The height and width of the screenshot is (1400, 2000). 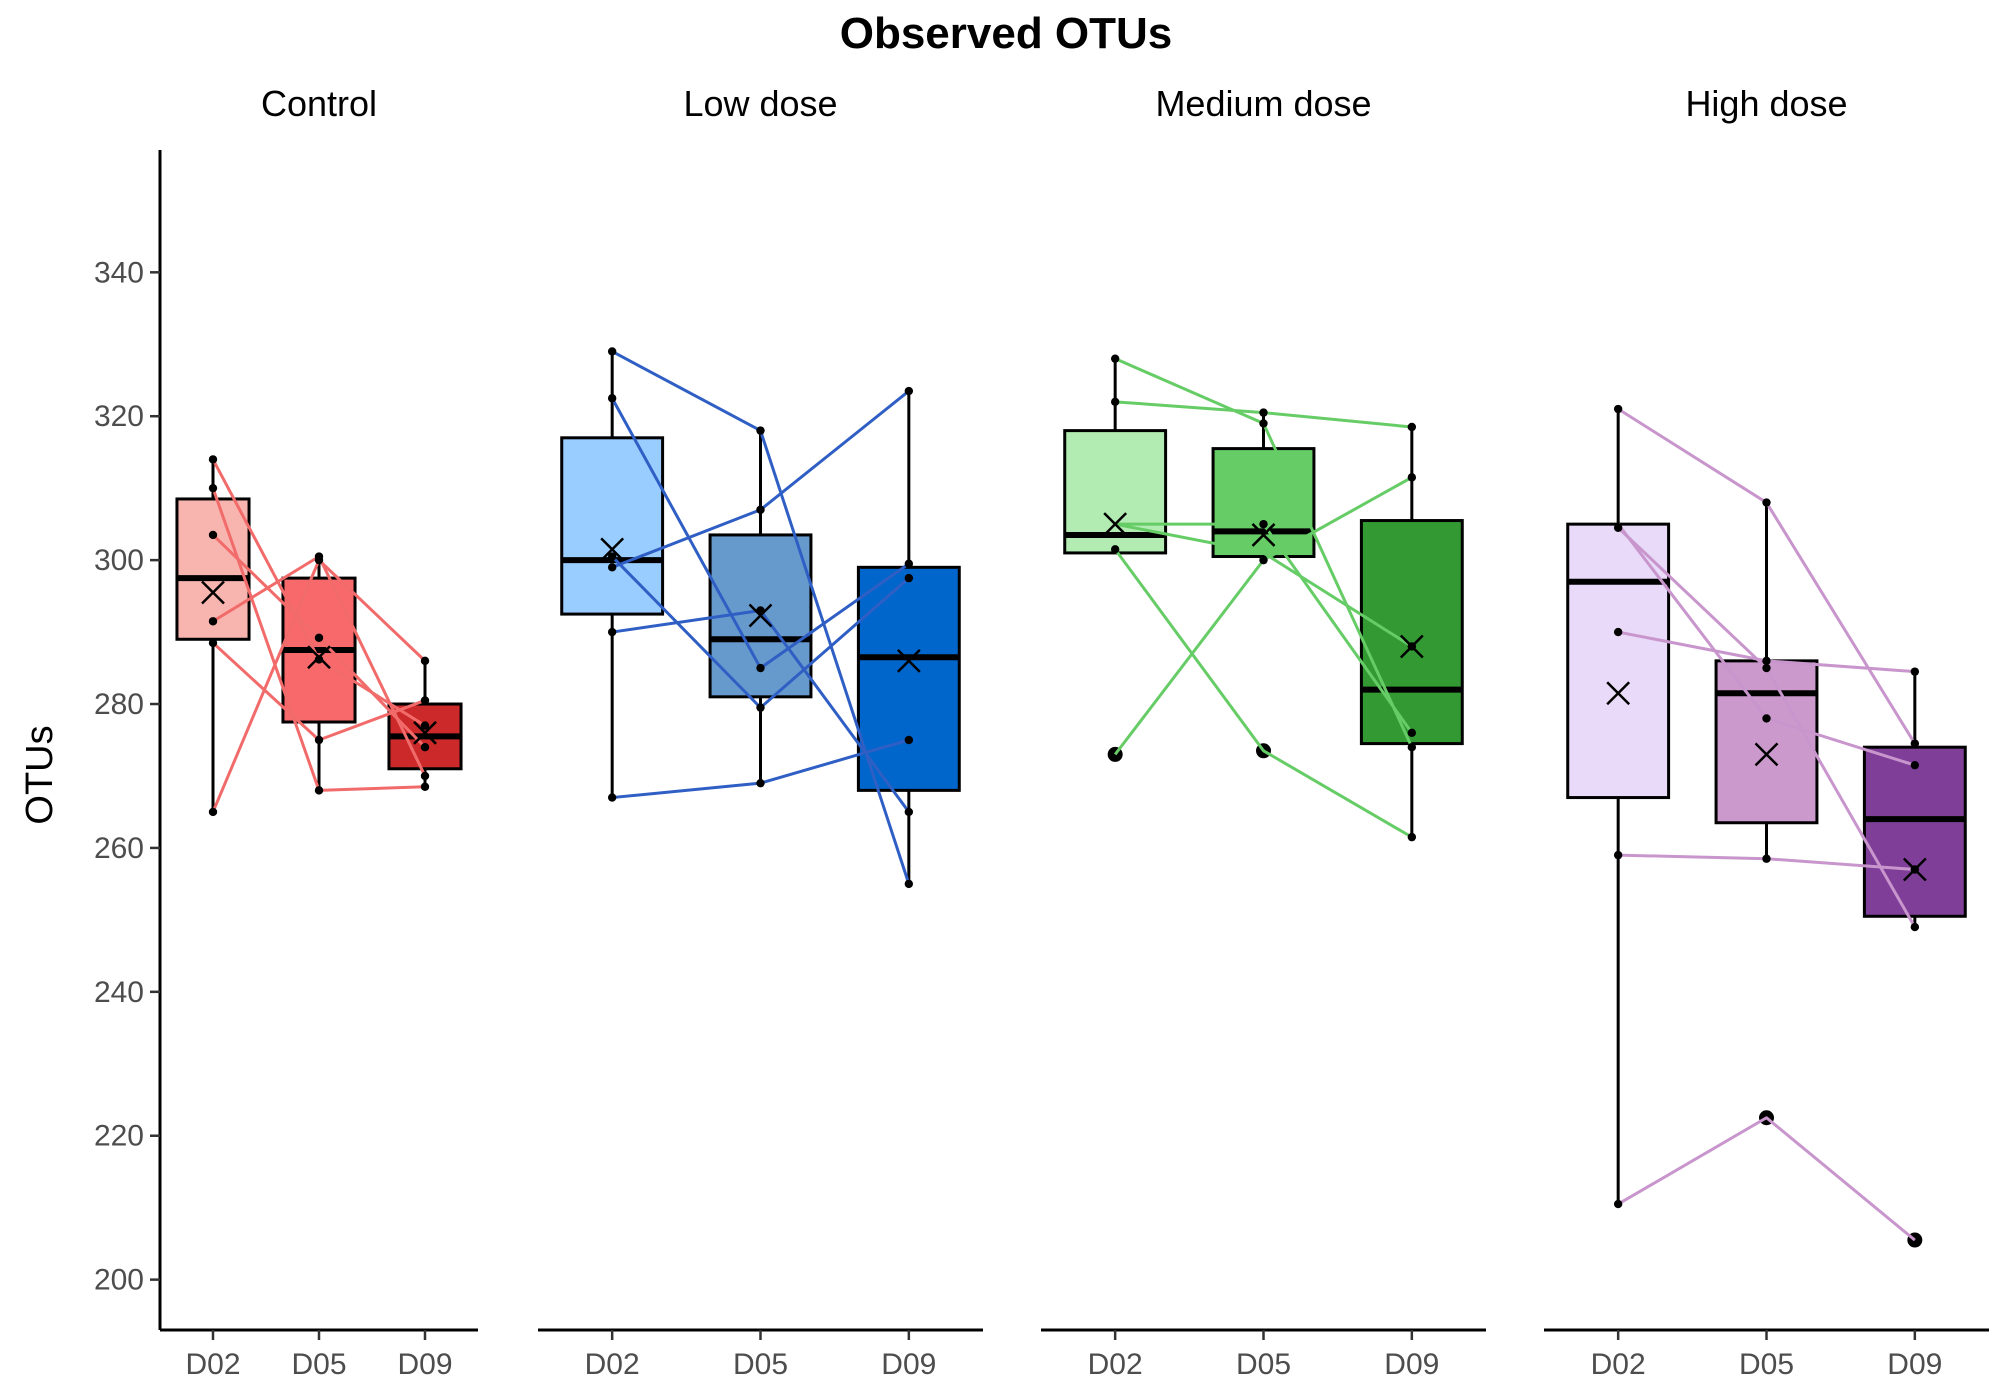 What do you see at coordinates (119, 704) in the screenshot?
I see `y-tick-label: 280` at bounding box center [119, 704].